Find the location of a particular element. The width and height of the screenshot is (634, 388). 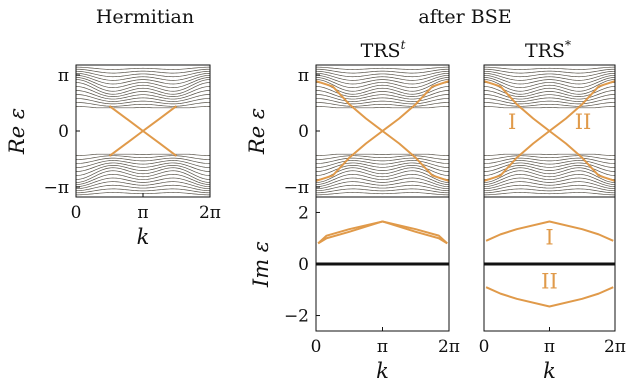

annotation-I: I is located at coordinates (512, 122).